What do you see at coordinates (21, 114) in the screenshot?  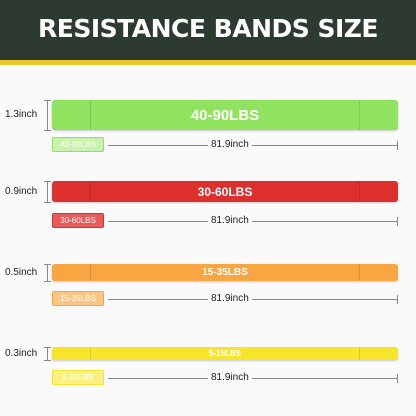 I see `width-label: 1.3inch` at bounding box center [21, 114].